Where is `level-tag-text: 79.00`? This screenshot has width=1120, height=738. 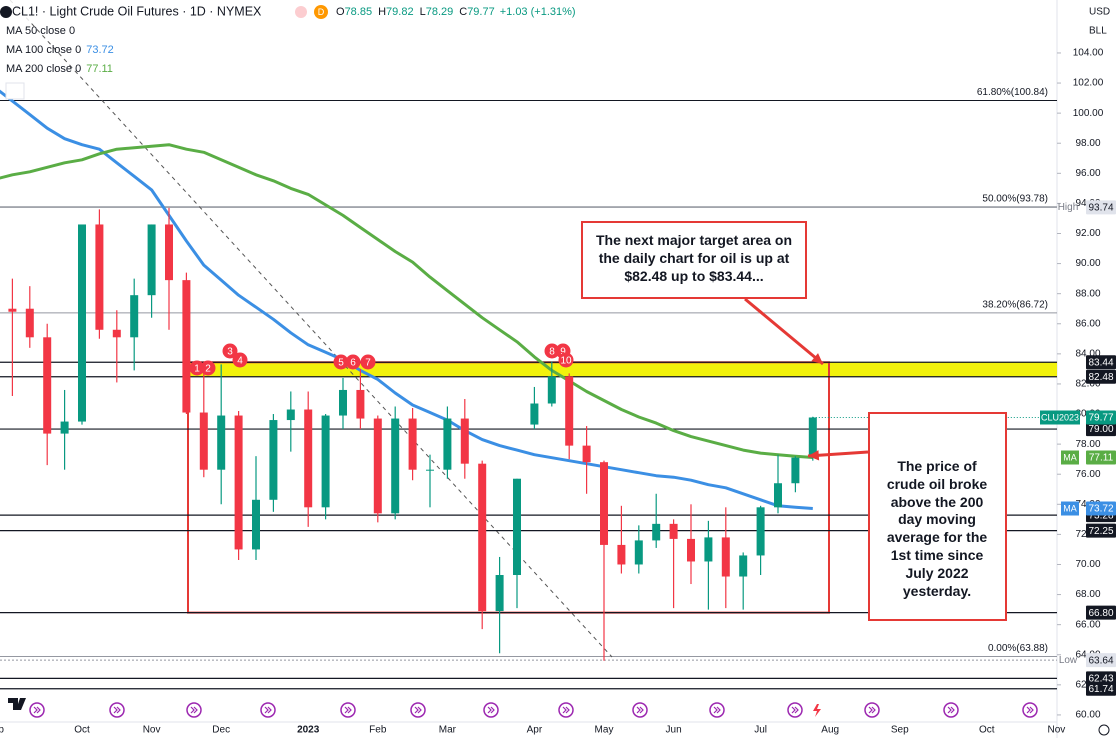 level-tag-text: 79.00 is located at coordinates (1100, 429).